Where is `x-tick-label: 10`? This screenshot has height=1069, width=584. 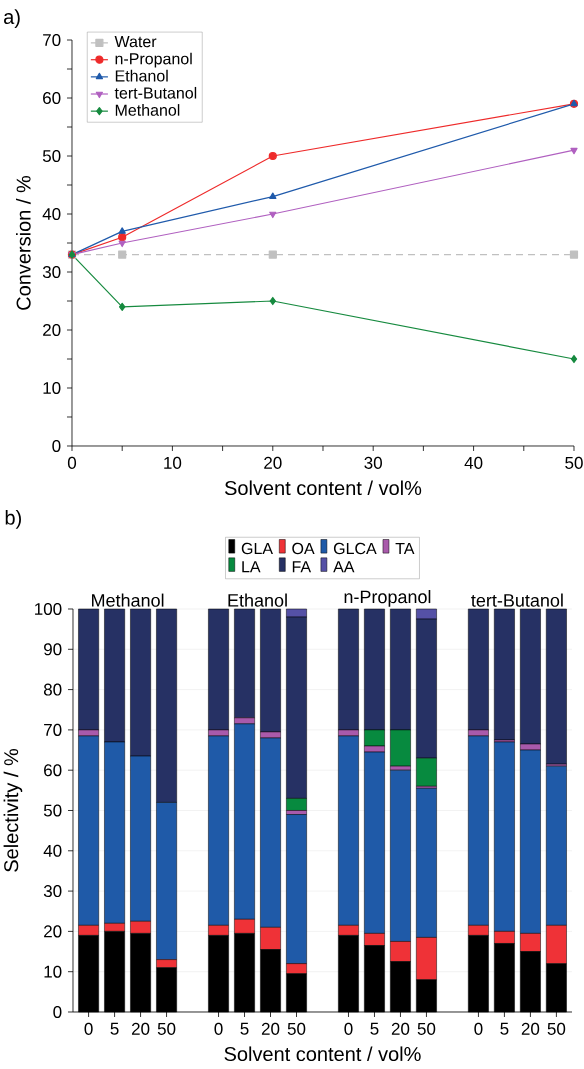
x-tick-label: 10 is located at coordinates (173, 462).